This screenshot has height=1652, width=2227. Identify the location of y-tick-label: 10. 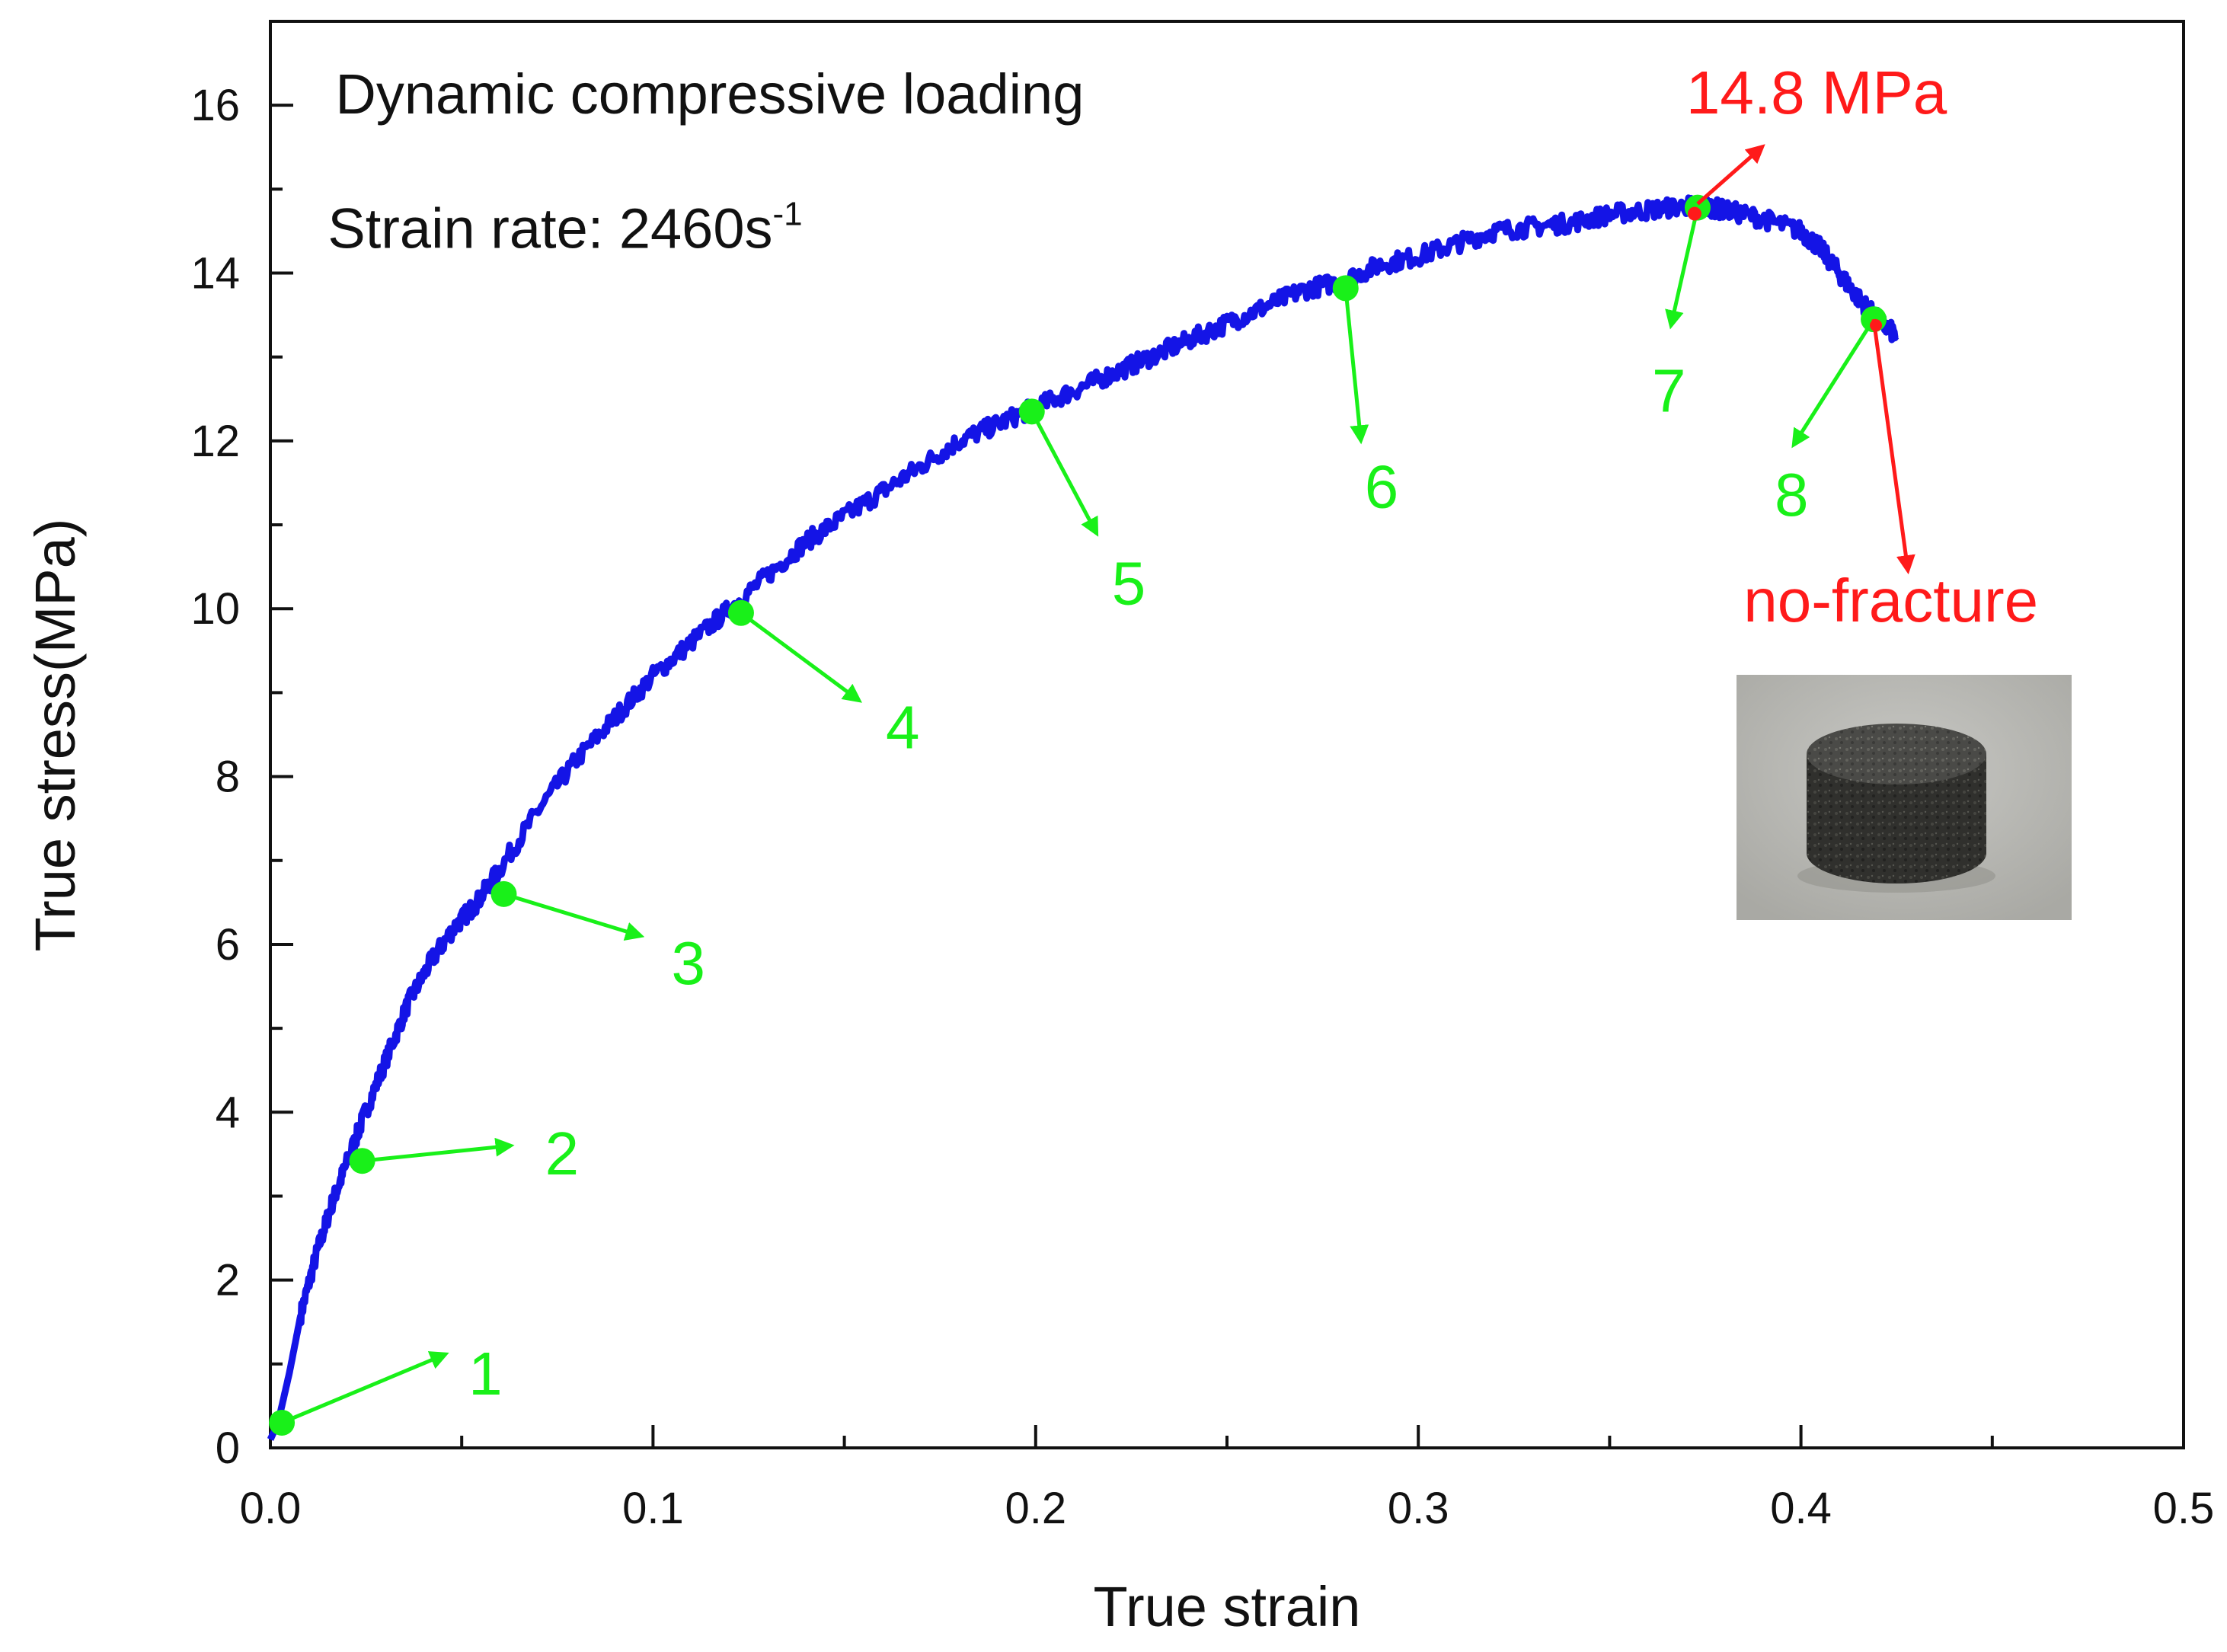
(215, 609).